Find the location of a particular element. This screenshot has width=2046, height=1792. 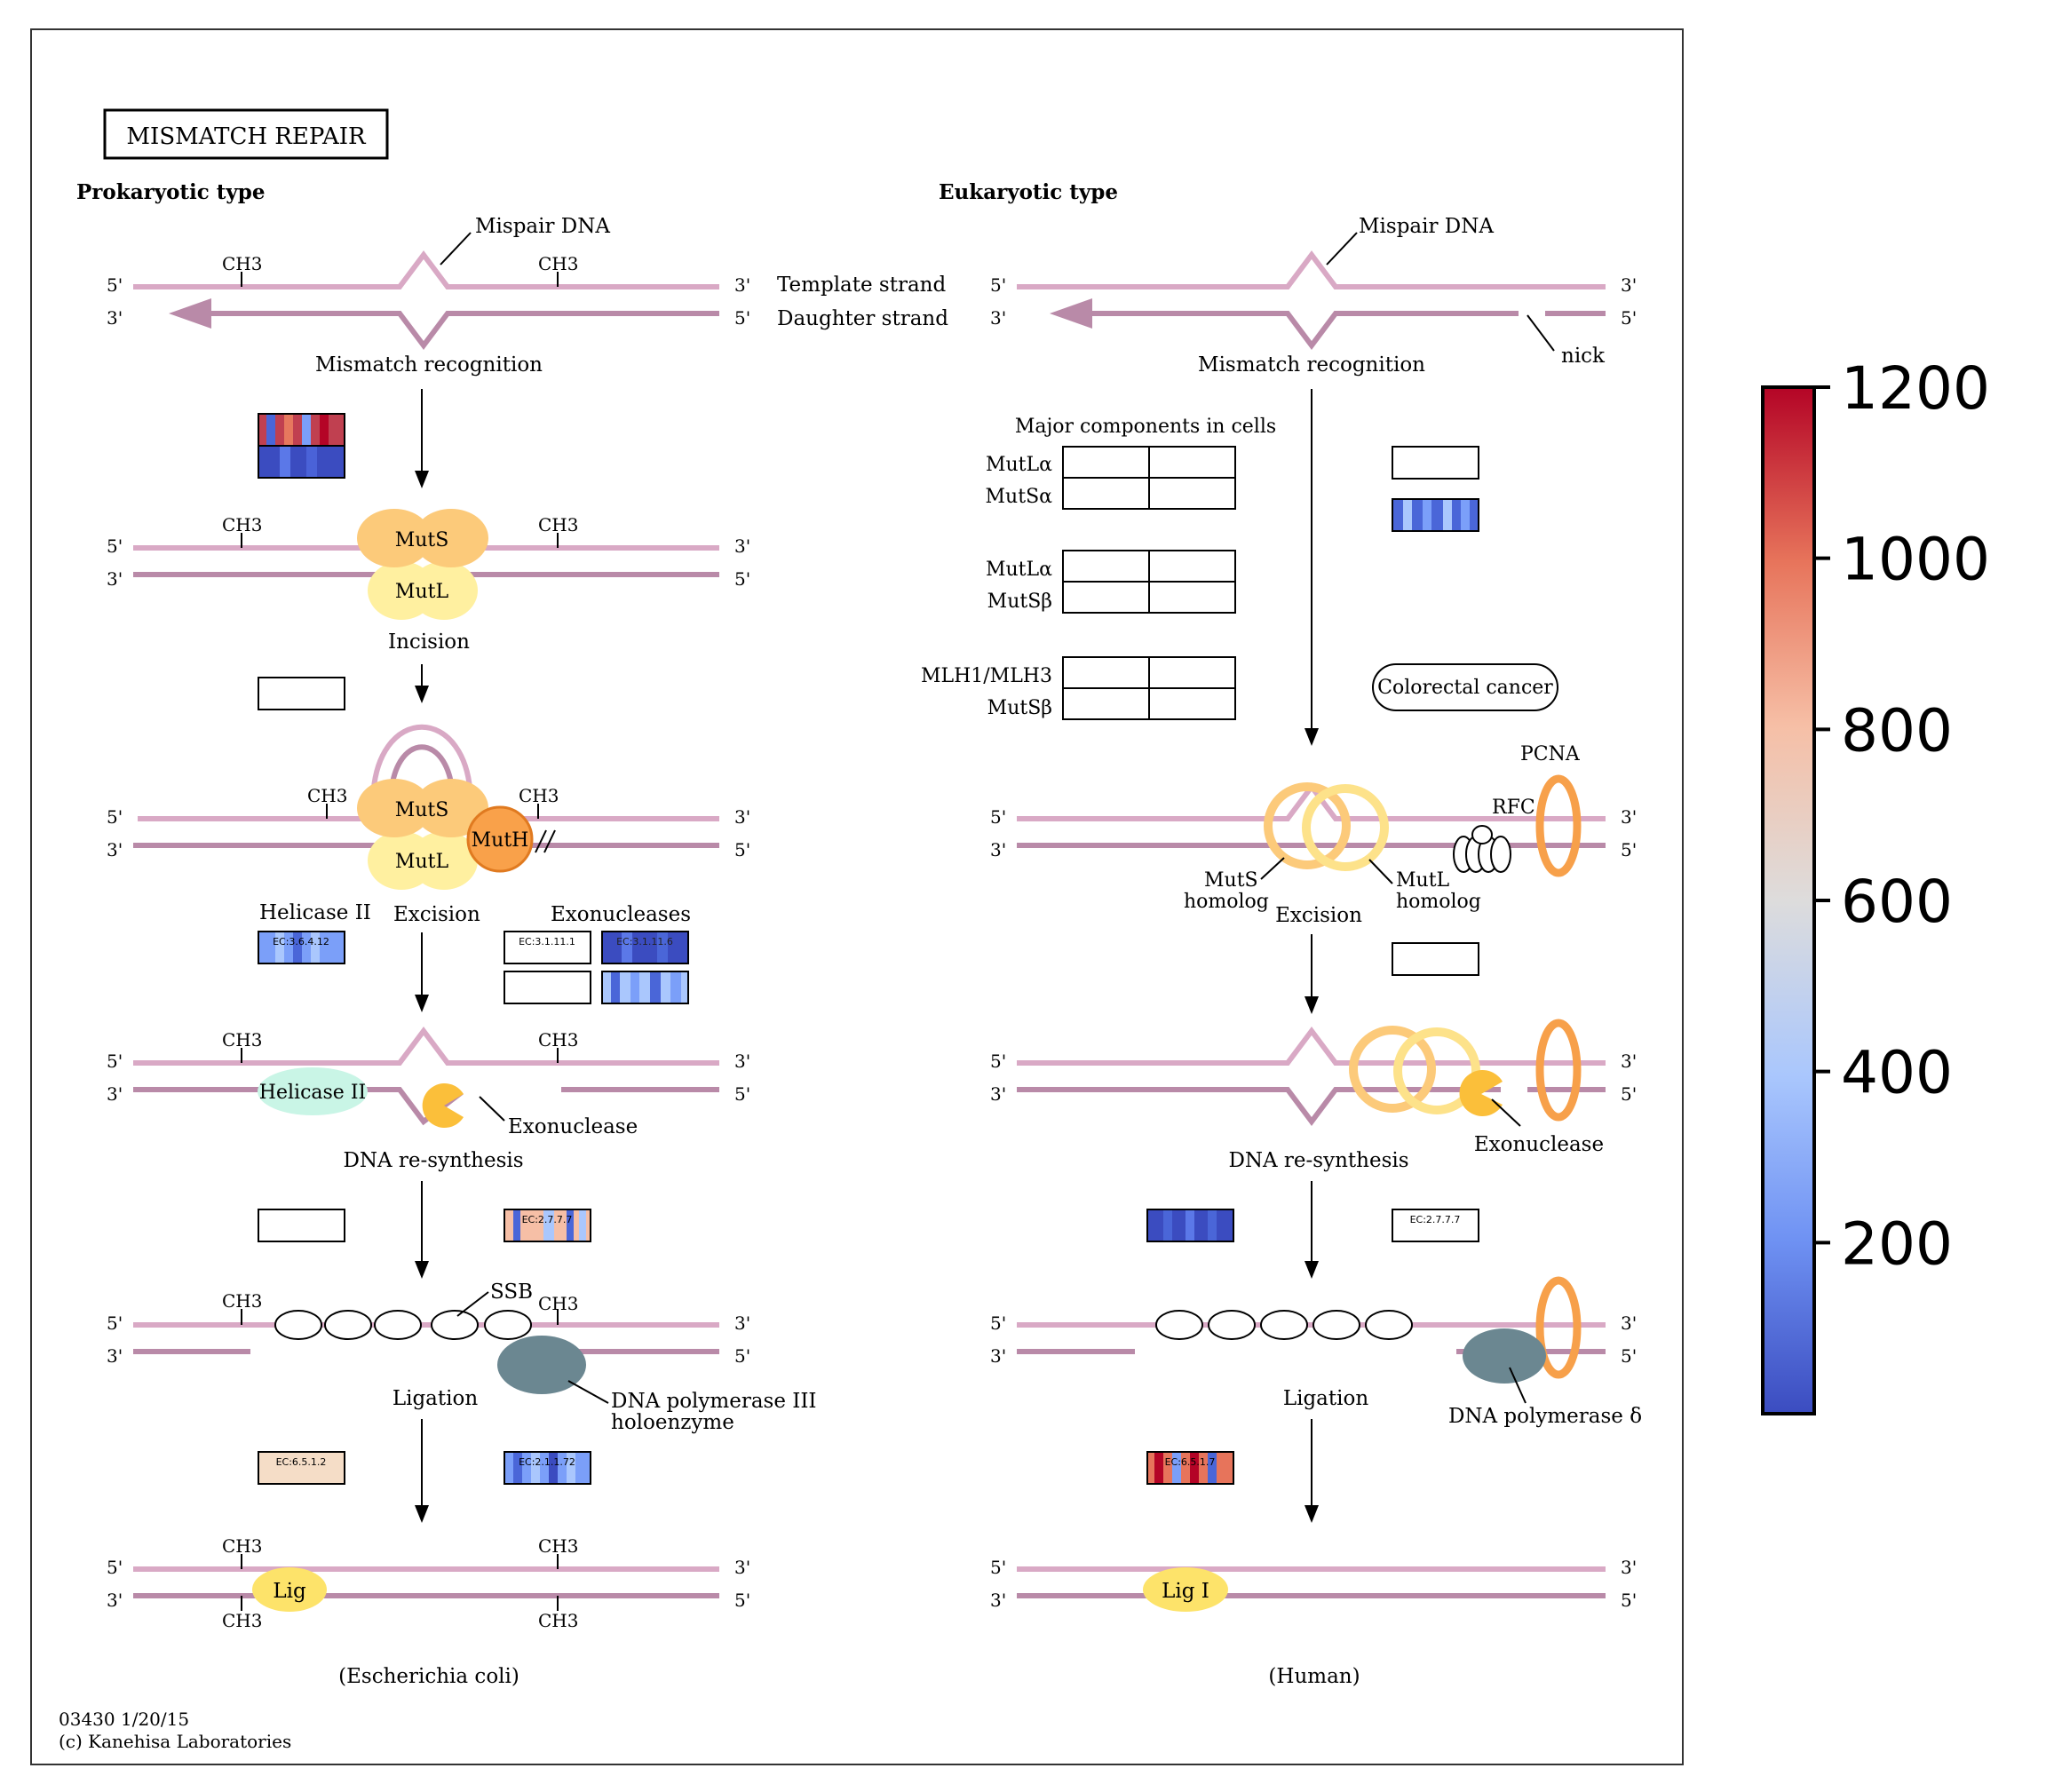

helicase-label: Helicase II is located at coordinates (315, 912).